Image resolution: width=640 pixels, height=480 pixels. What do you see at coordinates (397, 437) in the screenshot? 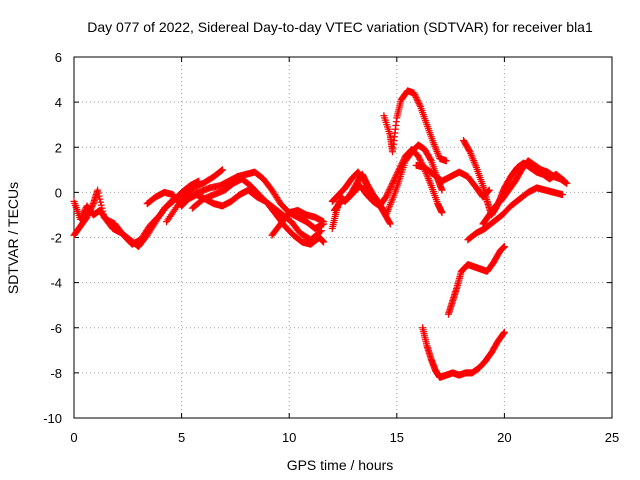
I see `x-tick-label: 15` at bounding box center [397, 437].